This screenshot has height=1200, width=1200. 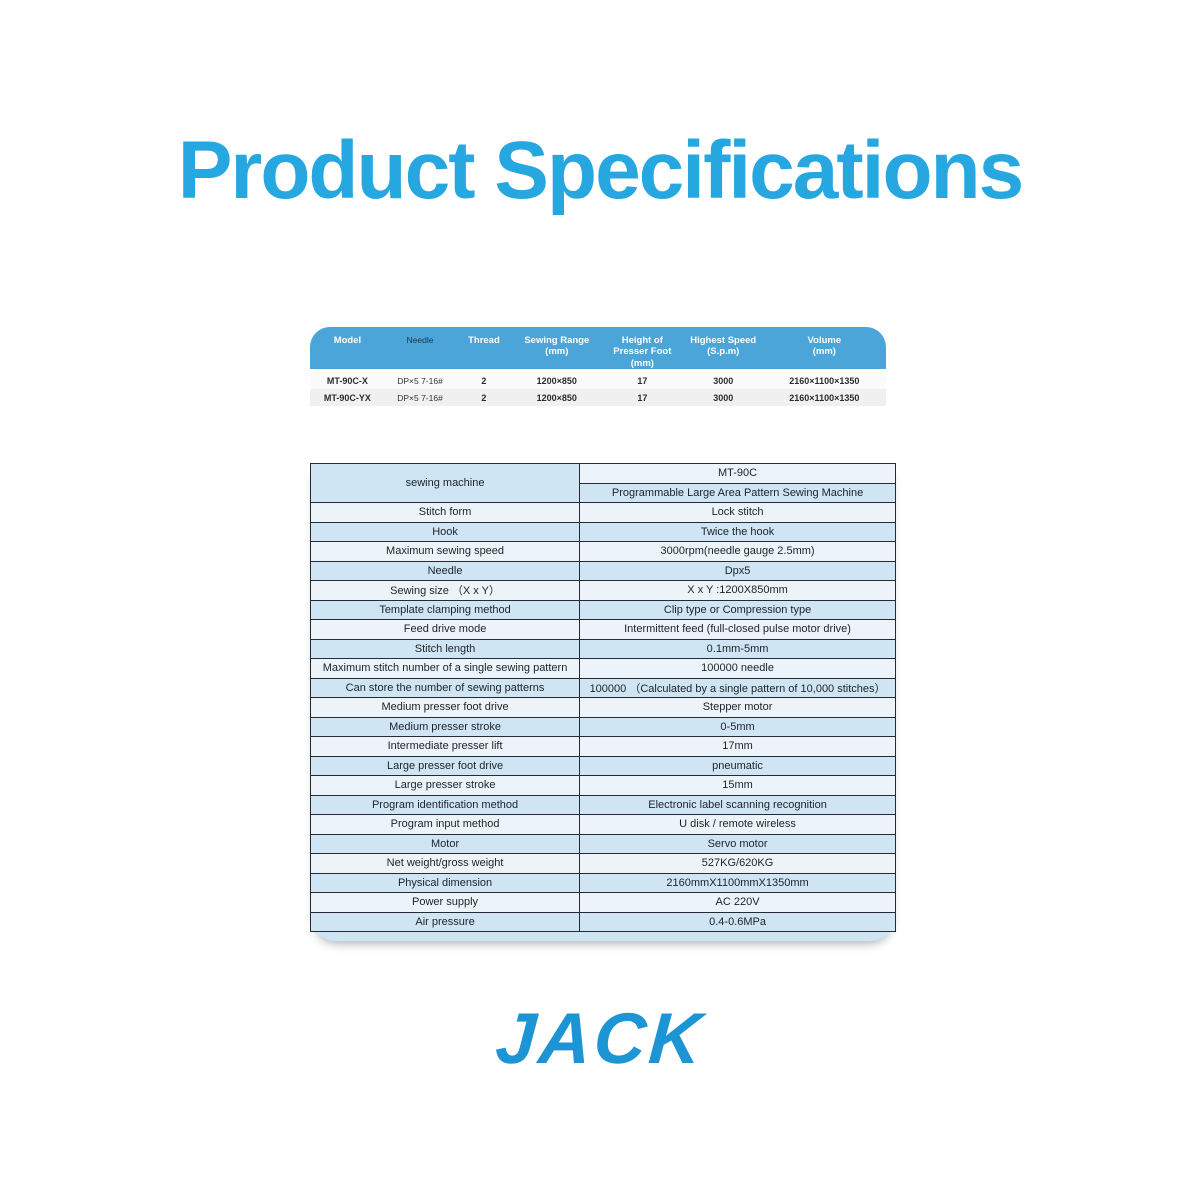 I want to click on table-row: Hook Twice the hook, so click(x=602, y=531).